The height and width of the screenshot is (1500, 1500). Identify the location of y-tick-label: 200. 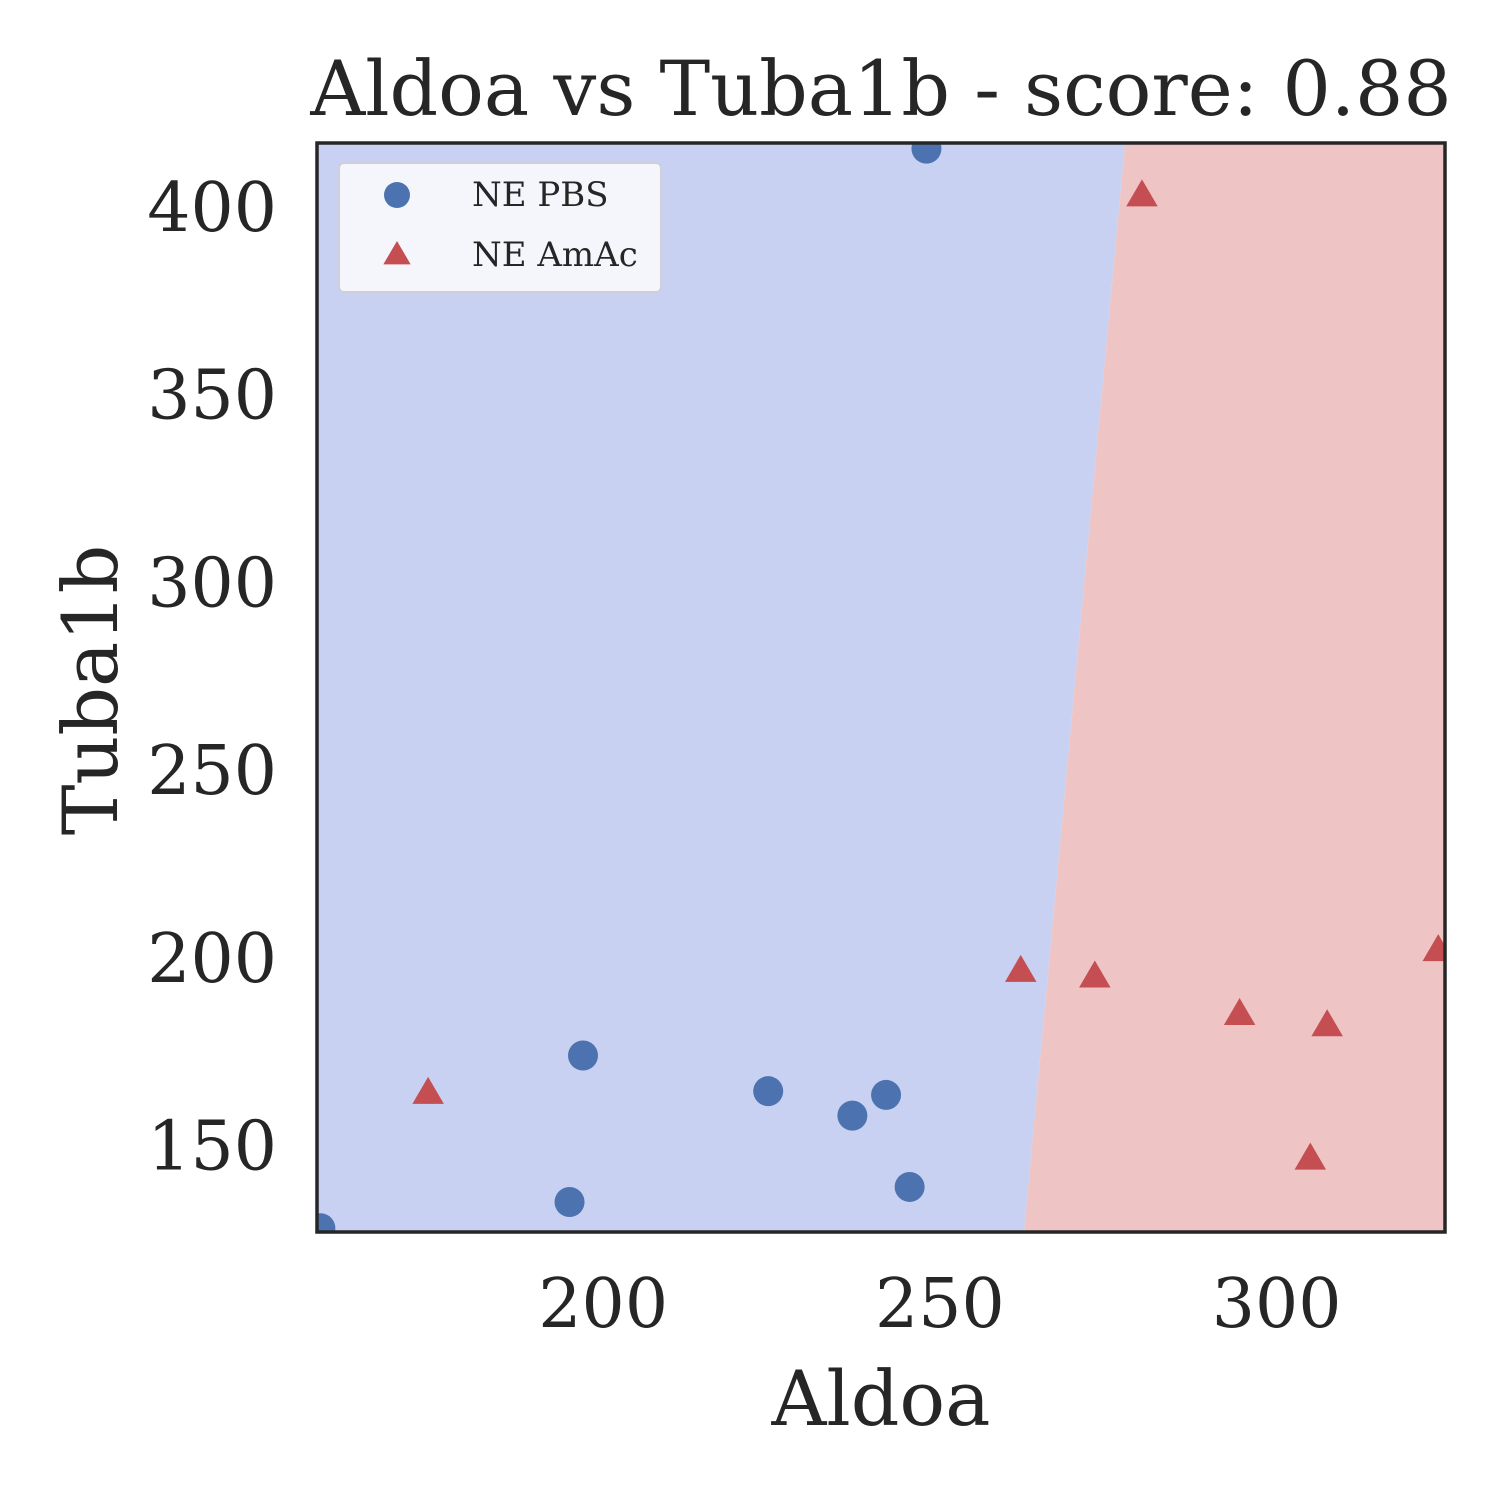
(212, 959).